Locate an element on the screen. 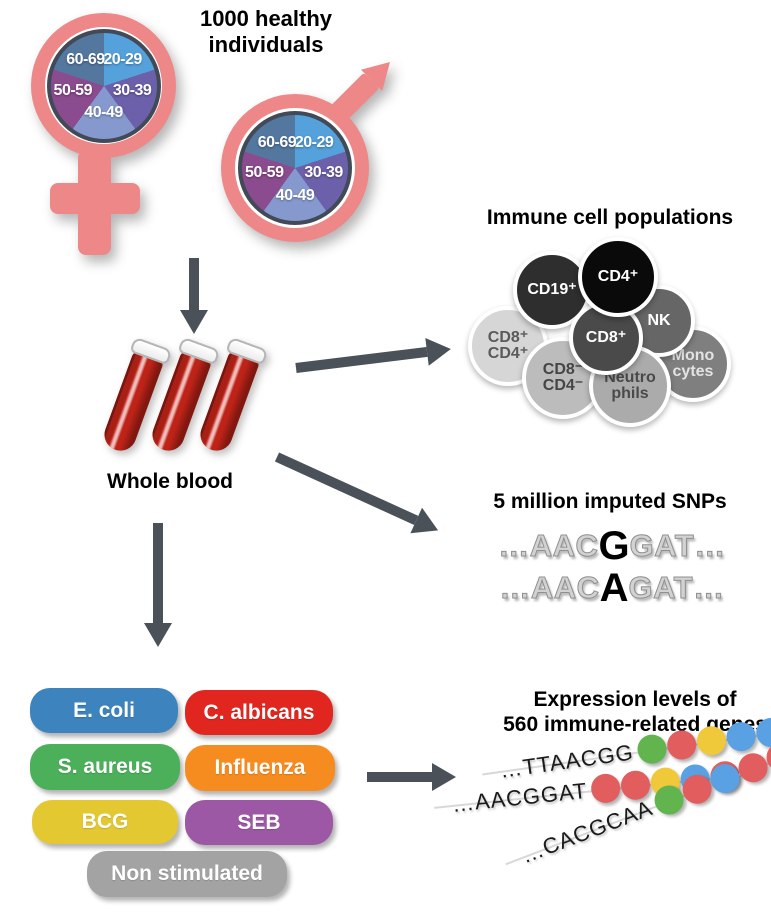 The width and height of the screenshot is (771, 922). arrow-blood-to-cells is located at coordinates (374, 357).